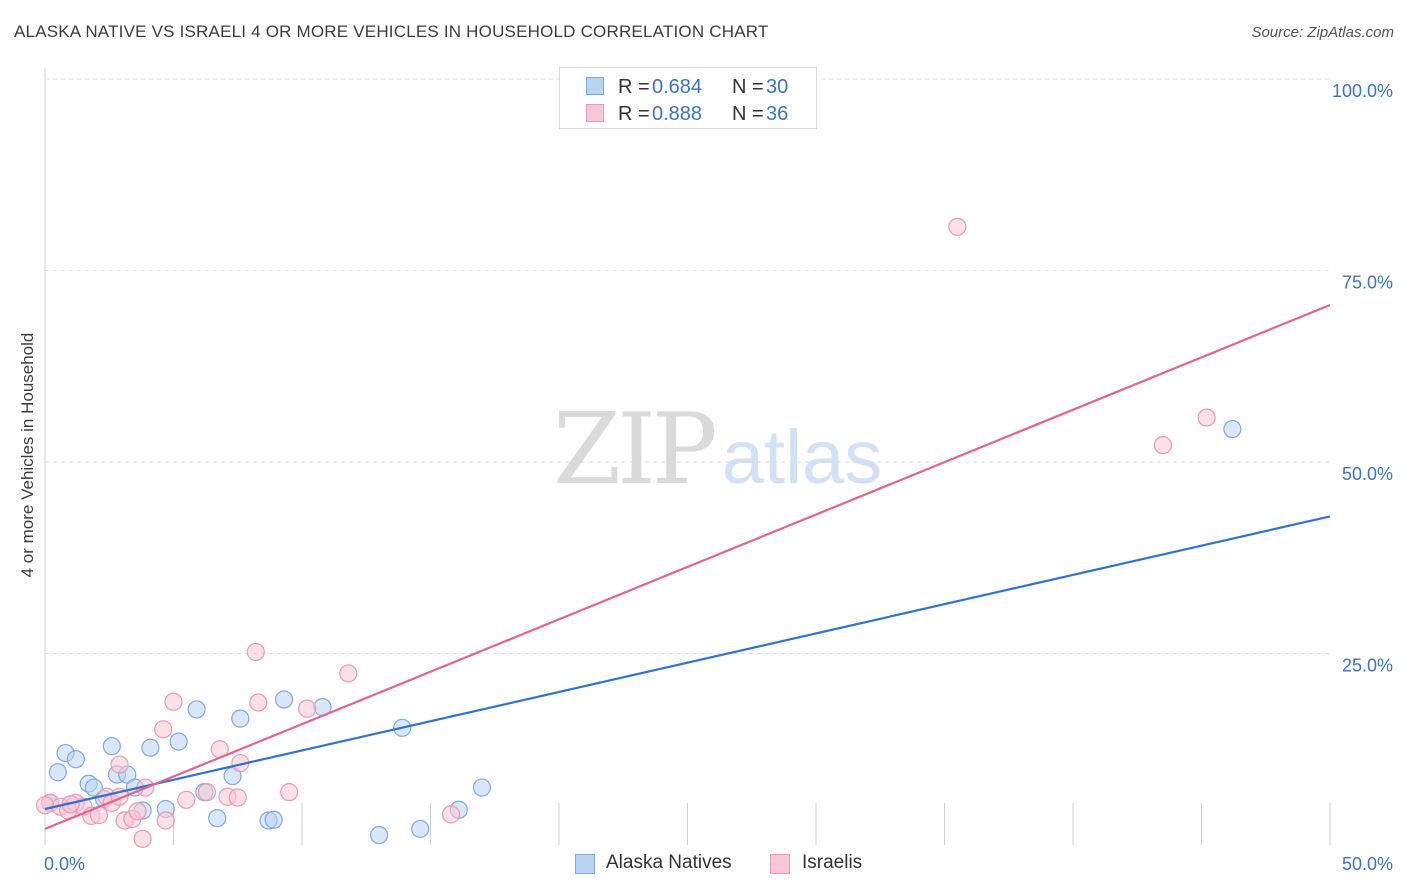 This screenshot has width=1406, height=892. I want to click on x-tick-label: 50.0%, so click(1367, 864).